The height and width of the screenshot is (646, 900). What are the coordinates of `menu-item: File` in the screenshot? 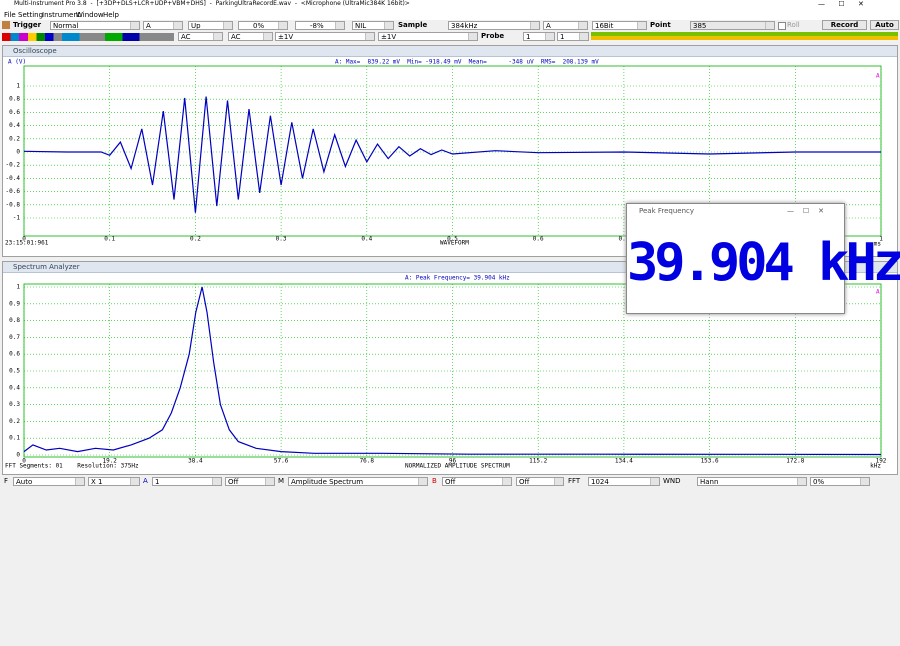 It's located at (10, 15).